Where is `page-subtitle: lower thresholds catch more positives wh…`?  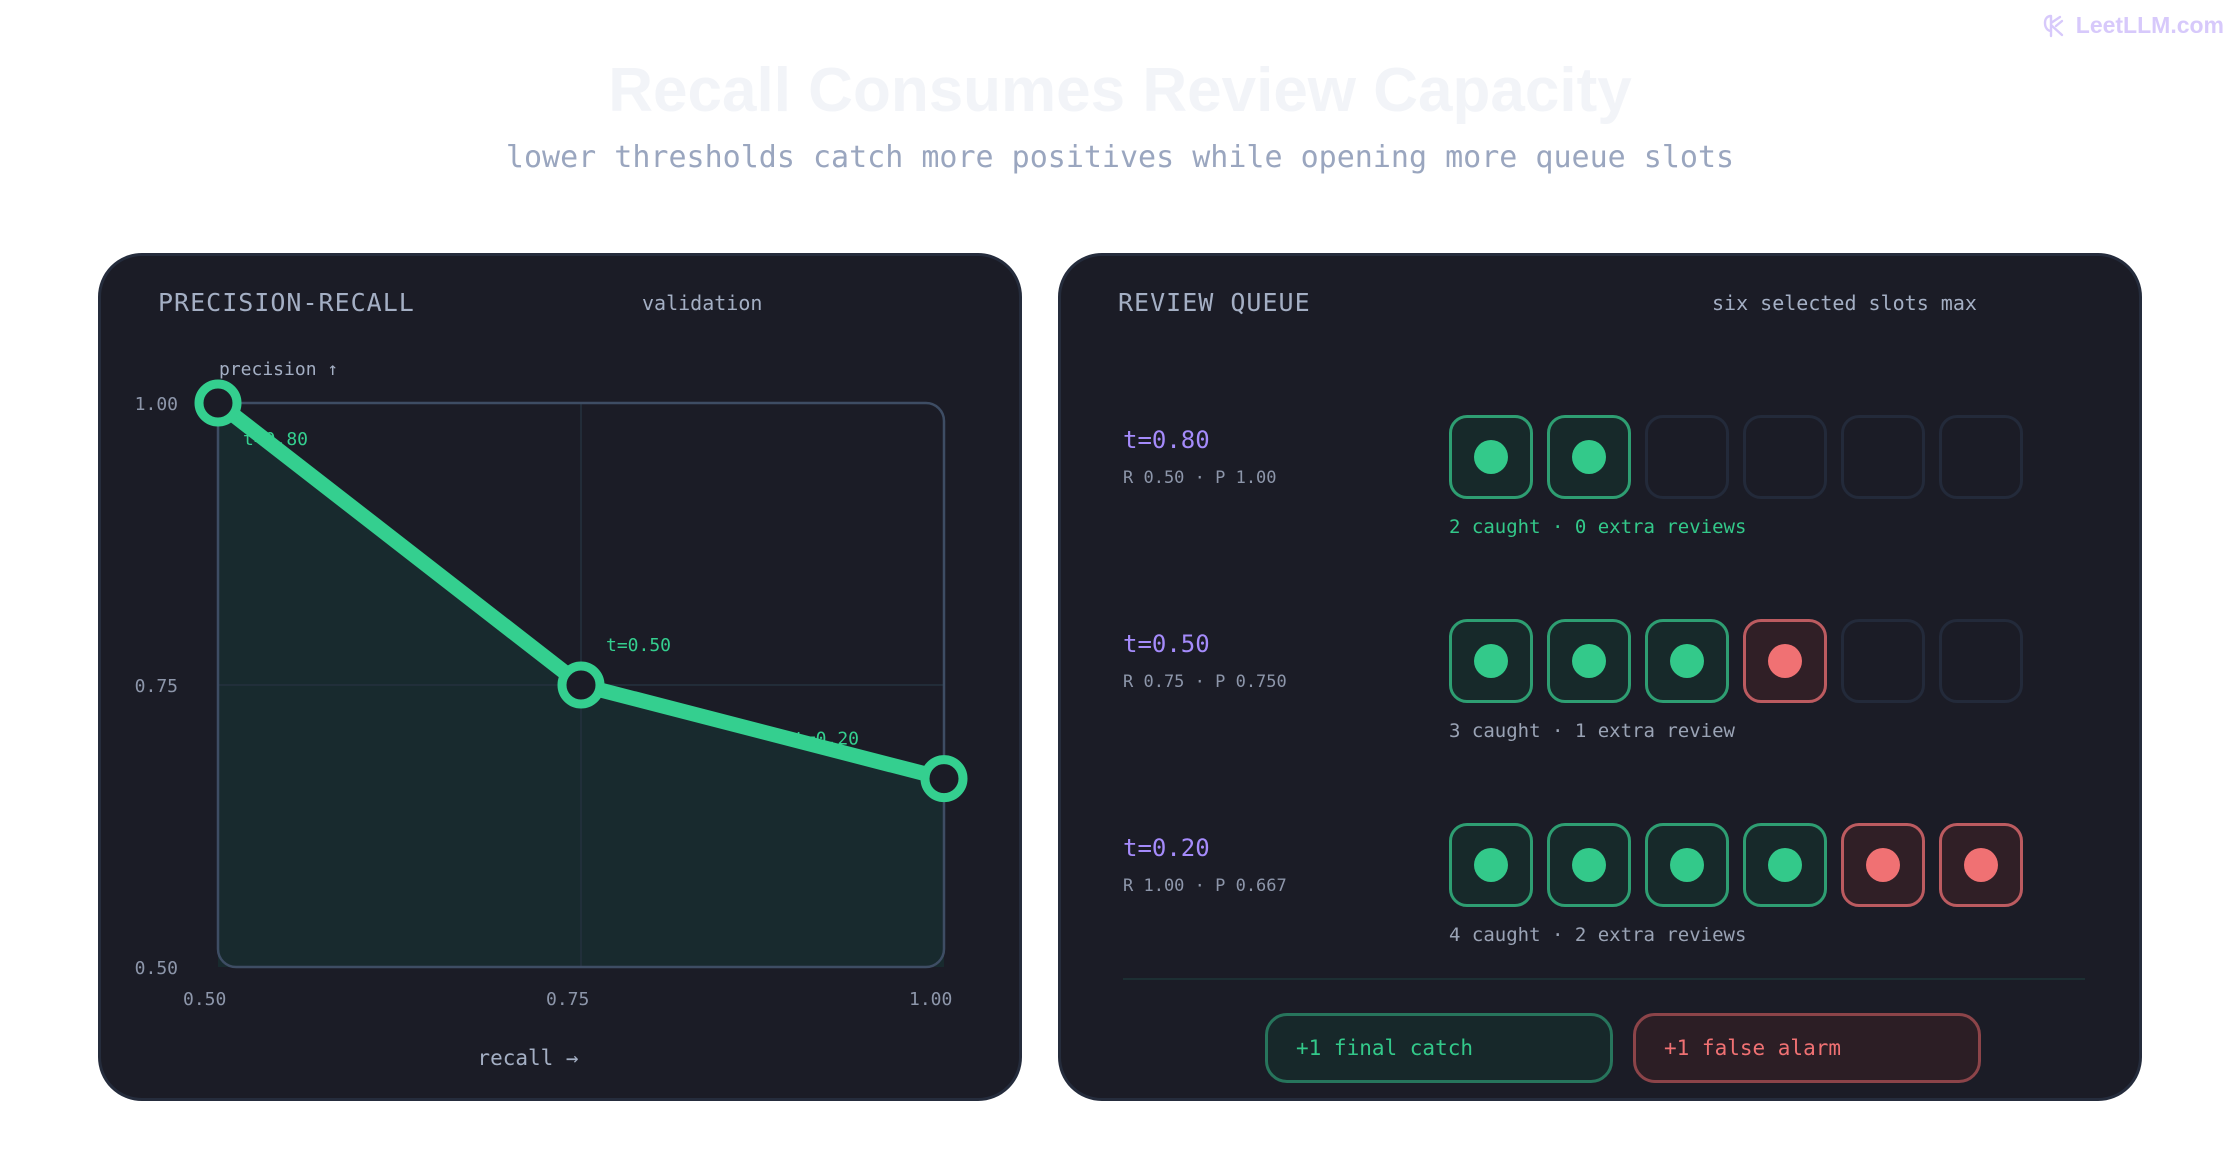
page-subtitle: lower thresholds catch more positives wh… is located at coordinates (1120, 157).